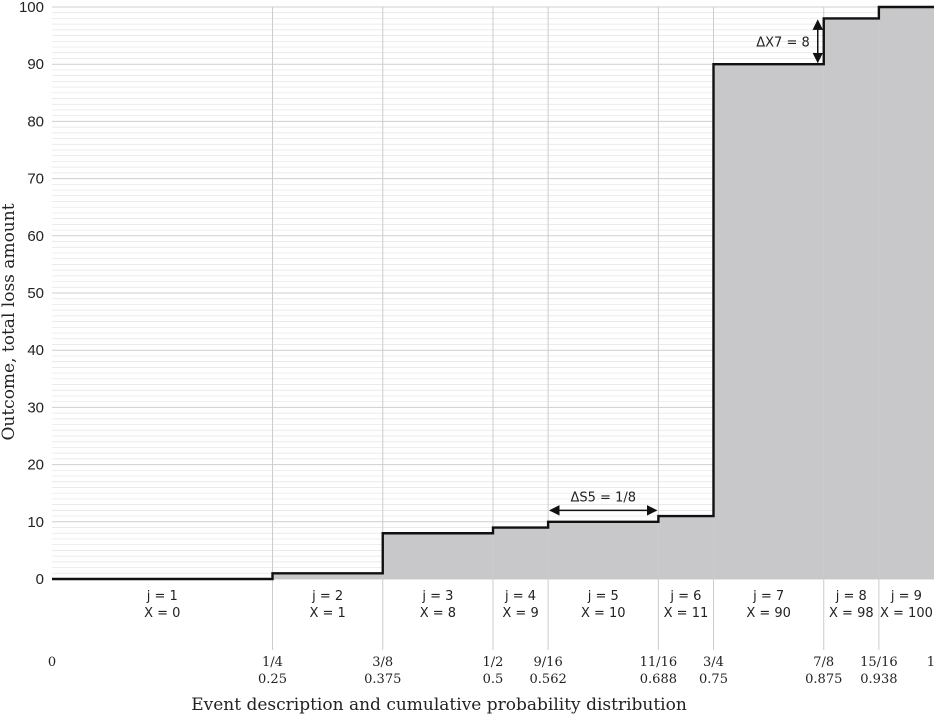 This screenshot has width=937, height=716. What do you see at coordinates (768, 613) in the screenshot?
I see `event-x-label: X = 90` at bounding box center [768, 613].